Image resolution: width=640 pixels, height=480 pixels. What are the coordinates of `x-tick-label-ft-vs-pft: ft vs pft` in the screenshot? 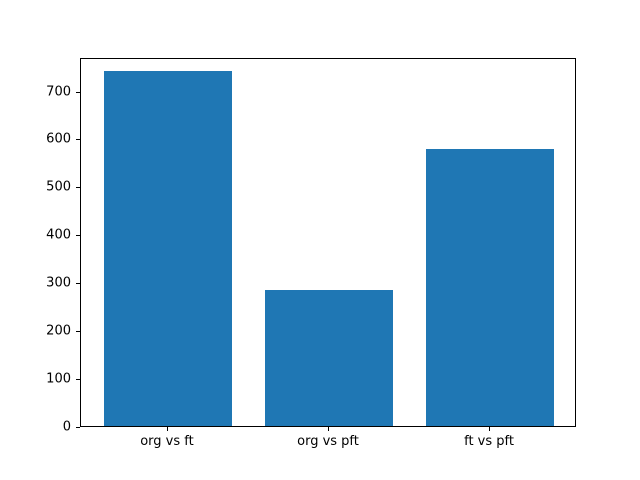 It's located at (489, 441).